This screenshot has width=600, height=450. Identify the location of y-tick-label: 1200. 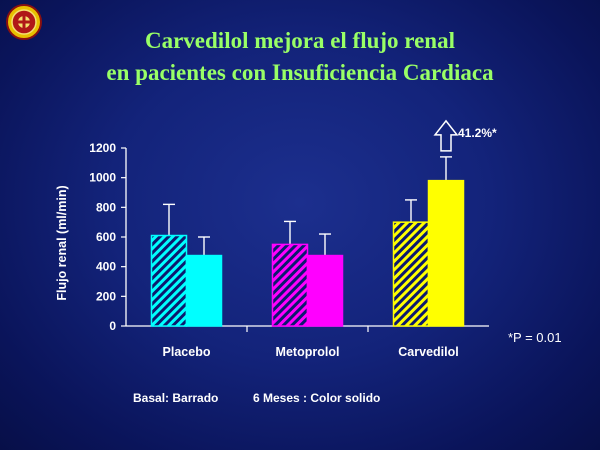
(102, 148).